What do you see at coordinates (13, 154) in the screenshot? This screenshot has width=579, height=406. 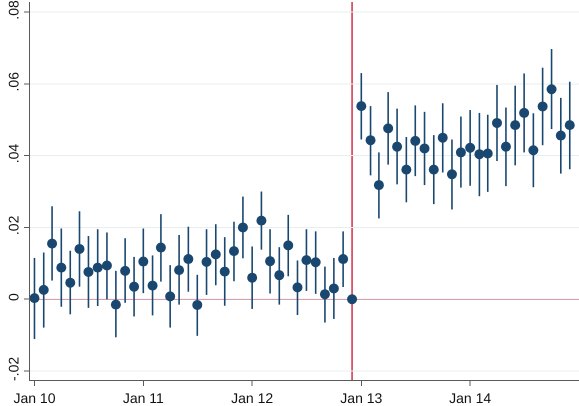 I see `y-tick-label: .04` at bounding box center [13, 154].